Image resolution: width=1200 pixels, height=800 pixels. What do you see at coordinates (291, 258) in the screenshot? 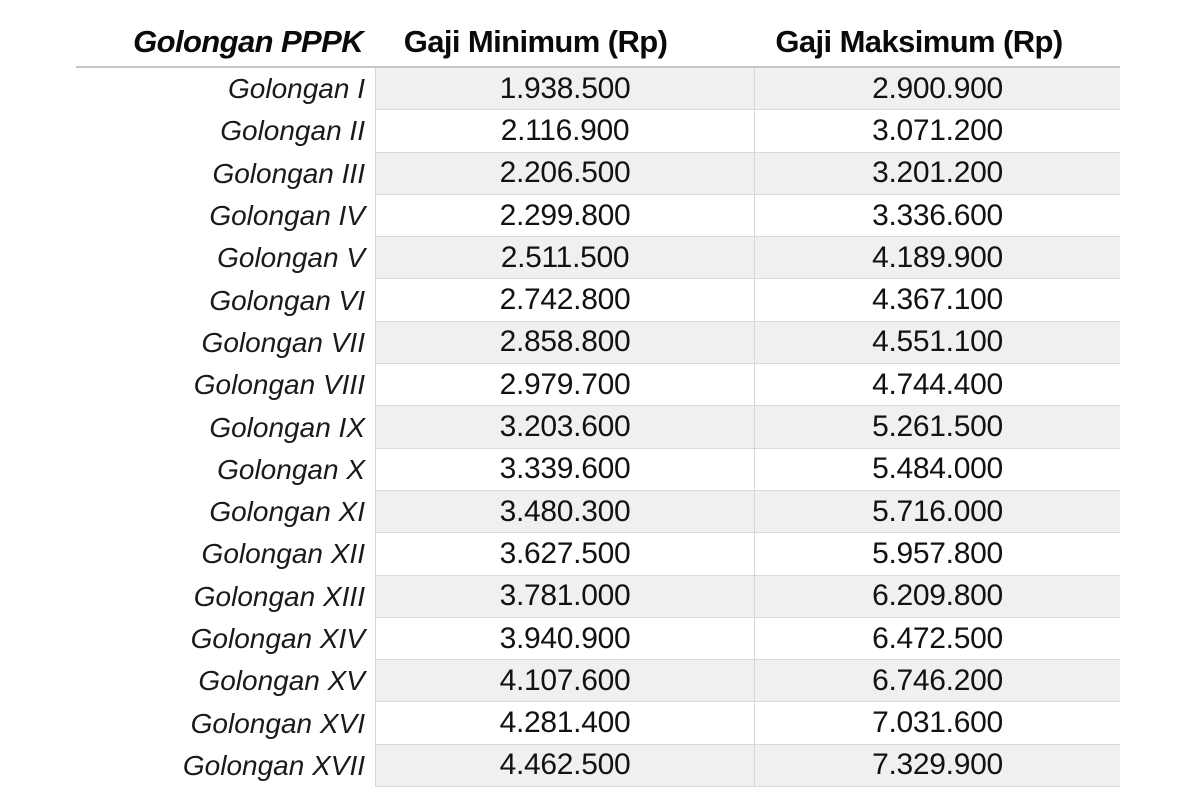
I see `golongan-label: Golongan V` at bounding box center [291, 258].